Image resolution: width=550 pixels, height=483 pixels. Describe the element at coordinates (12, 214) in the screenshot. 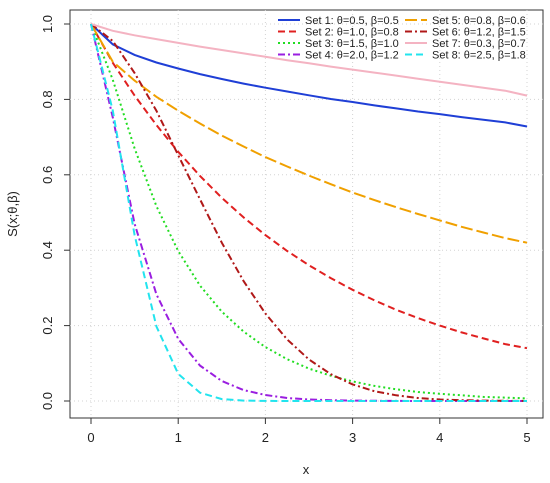

I see `y-axis-title: S(x;θ,β)` at that location.